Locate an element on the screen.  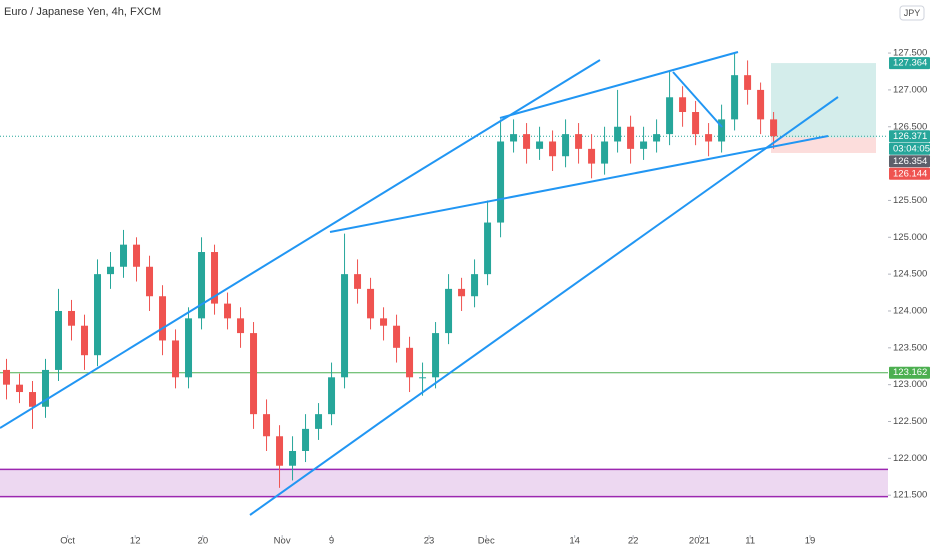
chart-title: Euro / Japanese Yen, 4h, FXCM is located at coordinates (82, 12).